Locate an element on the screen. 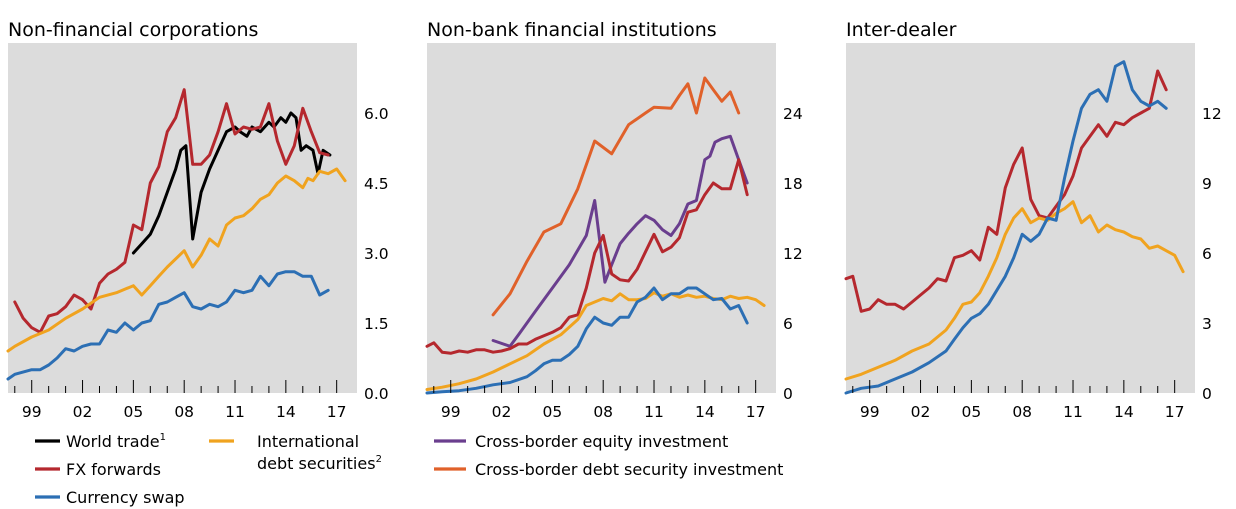 This screenshot has width=1236, height=509. legend-item-international-debt-securities: International debt securities2 is located at coordinates (295, 452).